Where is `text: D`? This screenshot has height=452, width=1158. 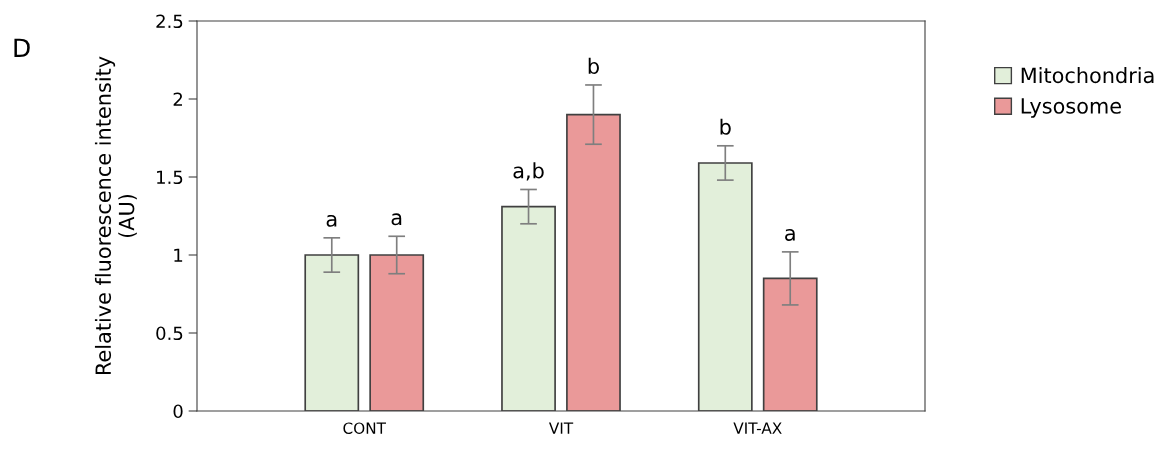
text: D is located at coordinates (22, 47).